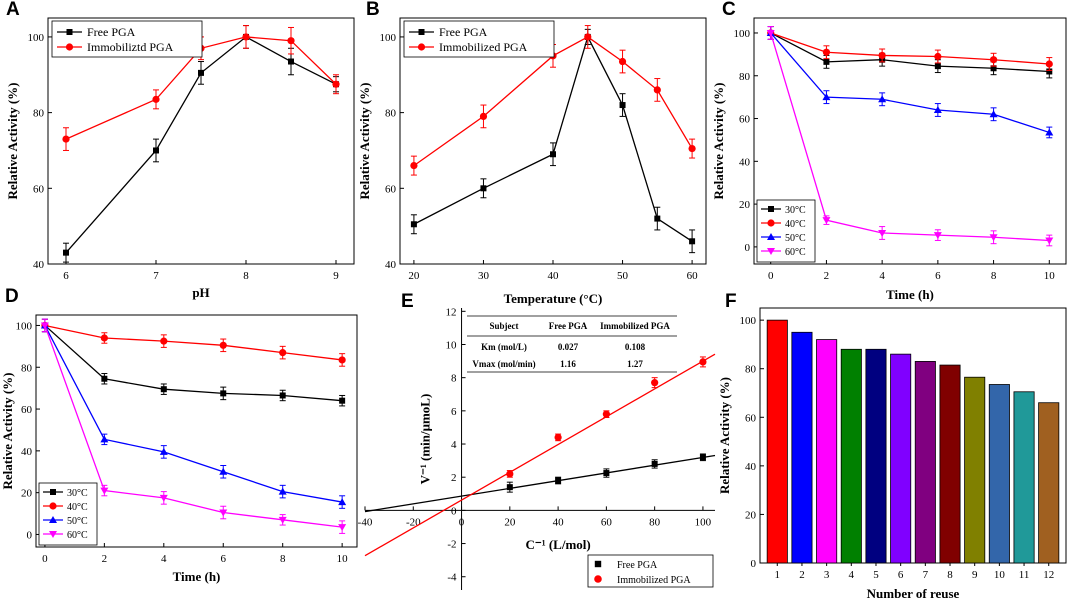  Describe the element at coordinates (77, 493) in the screenshot. I see `legend-label: 30°C` at that location.